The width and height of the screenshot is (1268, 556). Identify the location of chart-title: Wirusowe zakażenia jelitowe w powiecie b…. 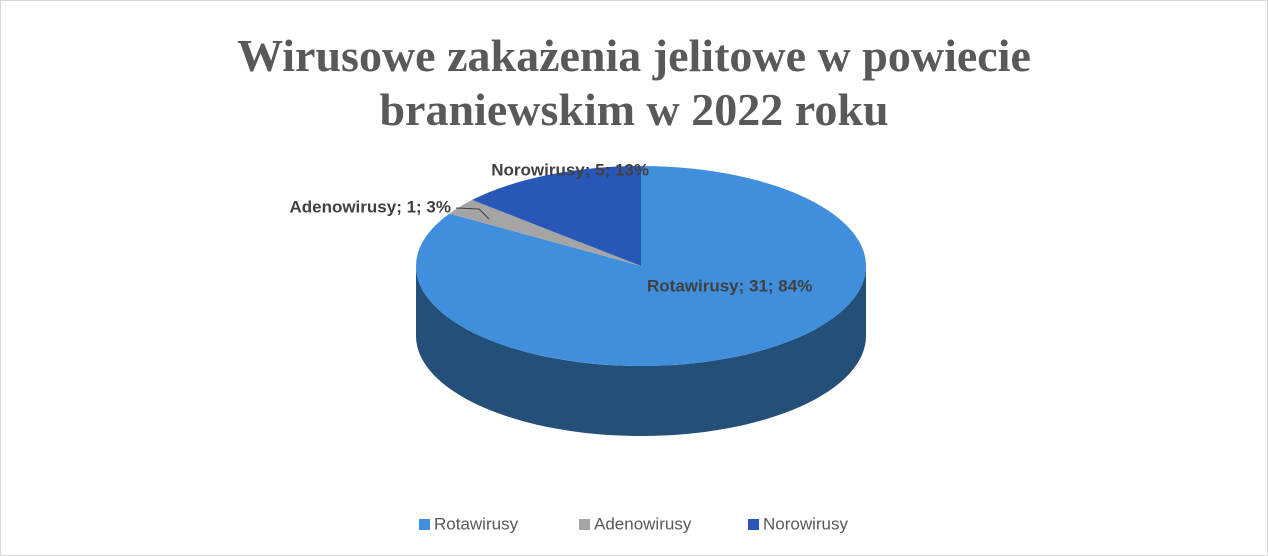
(634, 82).